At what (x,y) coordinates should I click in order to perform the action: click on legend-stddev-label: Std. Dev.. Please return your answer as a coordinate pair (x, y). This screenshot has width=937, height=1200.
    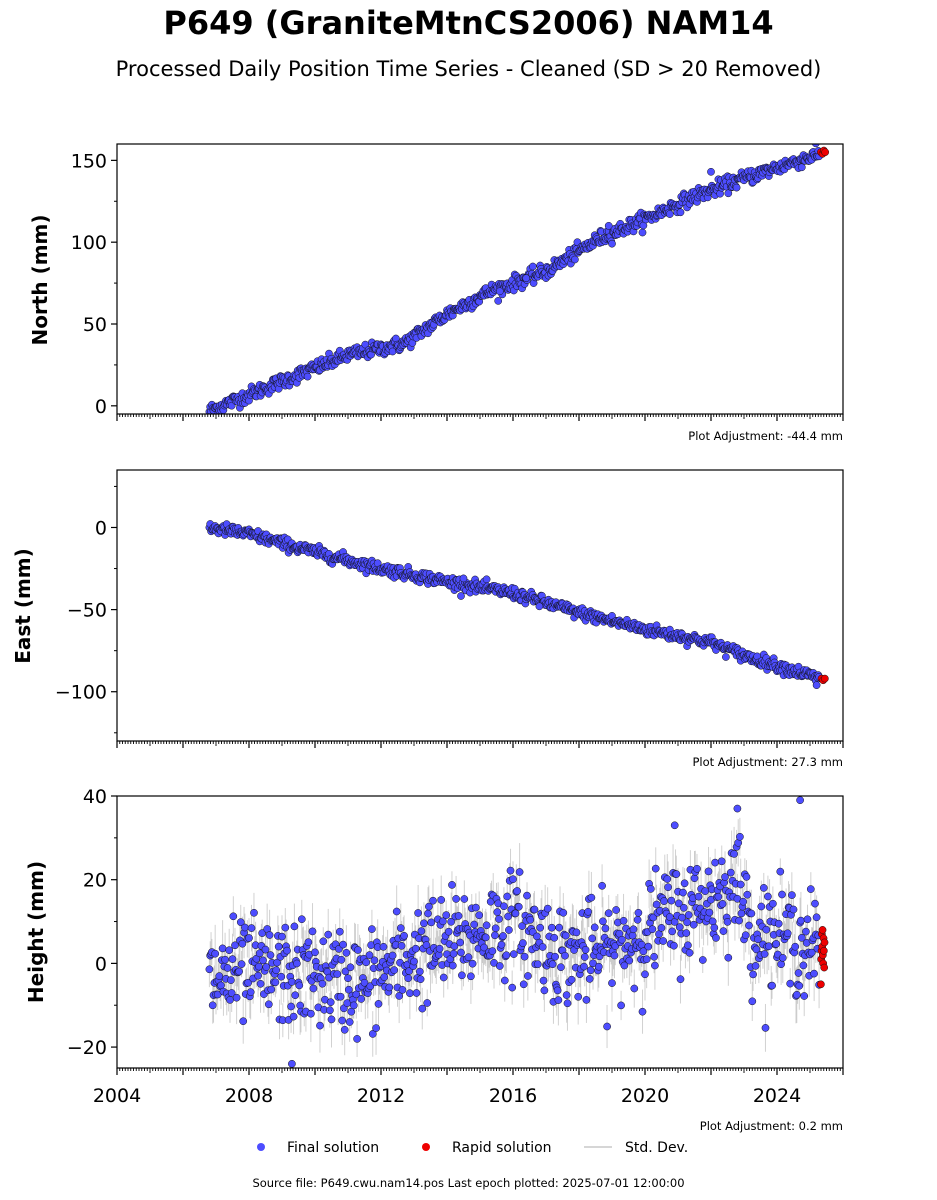
    Looking at the image, I should click on (656, 1148).